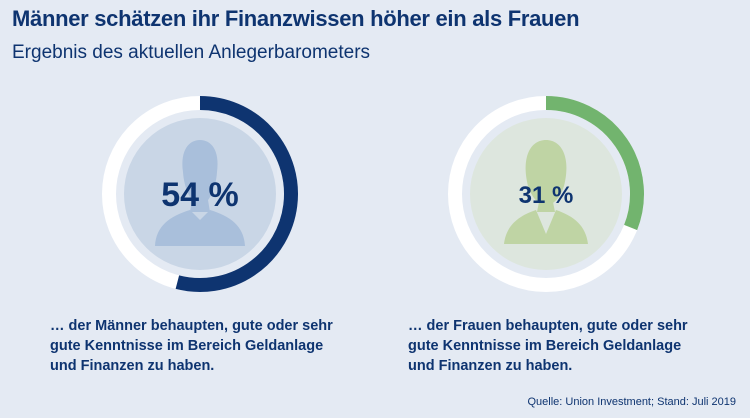 This screenshot has height=418, width=750. I want to click on women-percentage: 31 %, so click(546, 195).